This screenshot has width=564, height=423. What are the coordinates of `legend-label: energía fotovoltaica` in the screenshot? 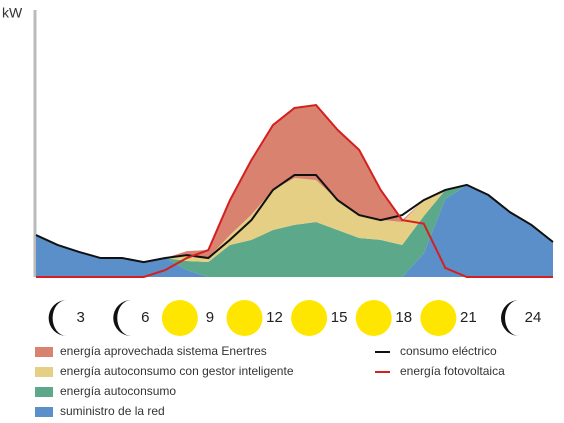 It's located at (452, 371).